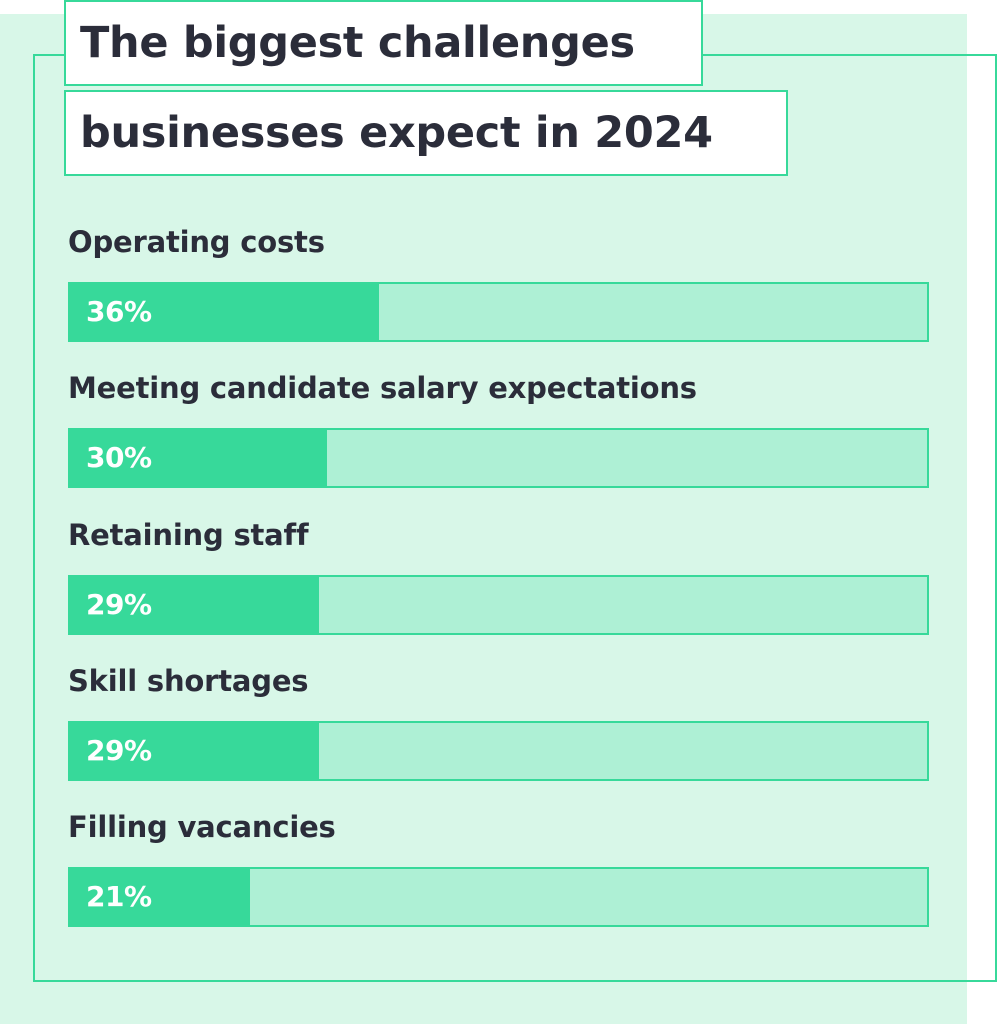  I want to click on bar-track: 21%, so click(498, 897).